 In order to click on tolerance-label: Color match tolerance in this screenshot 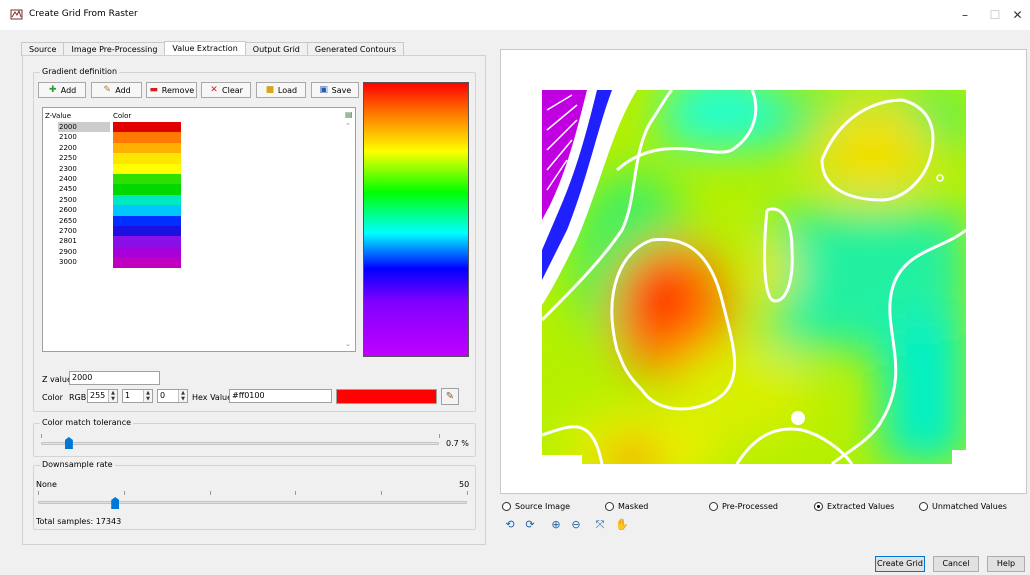, I will do `click(87, 422)`.